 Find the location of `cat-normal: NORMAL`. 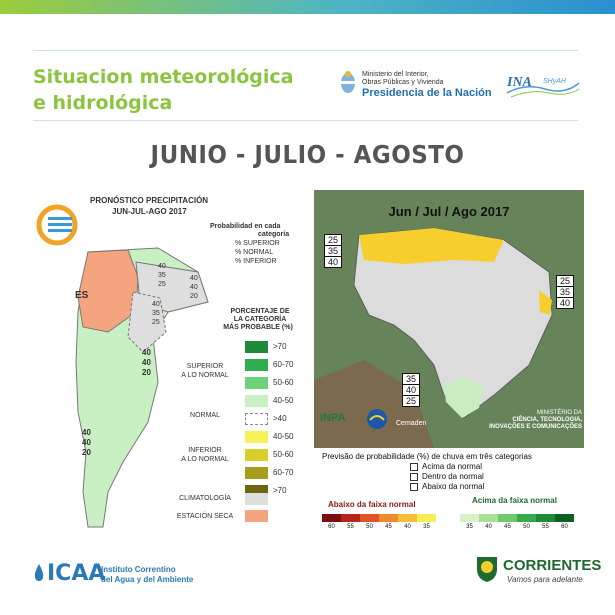

cat-normal: NORMAL is located at coordinates (205, 415).